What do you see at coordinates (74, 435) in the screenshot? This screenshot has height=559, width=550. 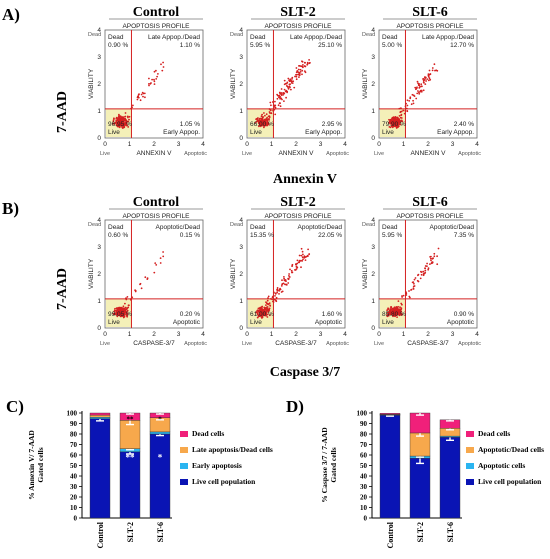 I see `y-tick-label: 80` at bounding box center [74, 435].